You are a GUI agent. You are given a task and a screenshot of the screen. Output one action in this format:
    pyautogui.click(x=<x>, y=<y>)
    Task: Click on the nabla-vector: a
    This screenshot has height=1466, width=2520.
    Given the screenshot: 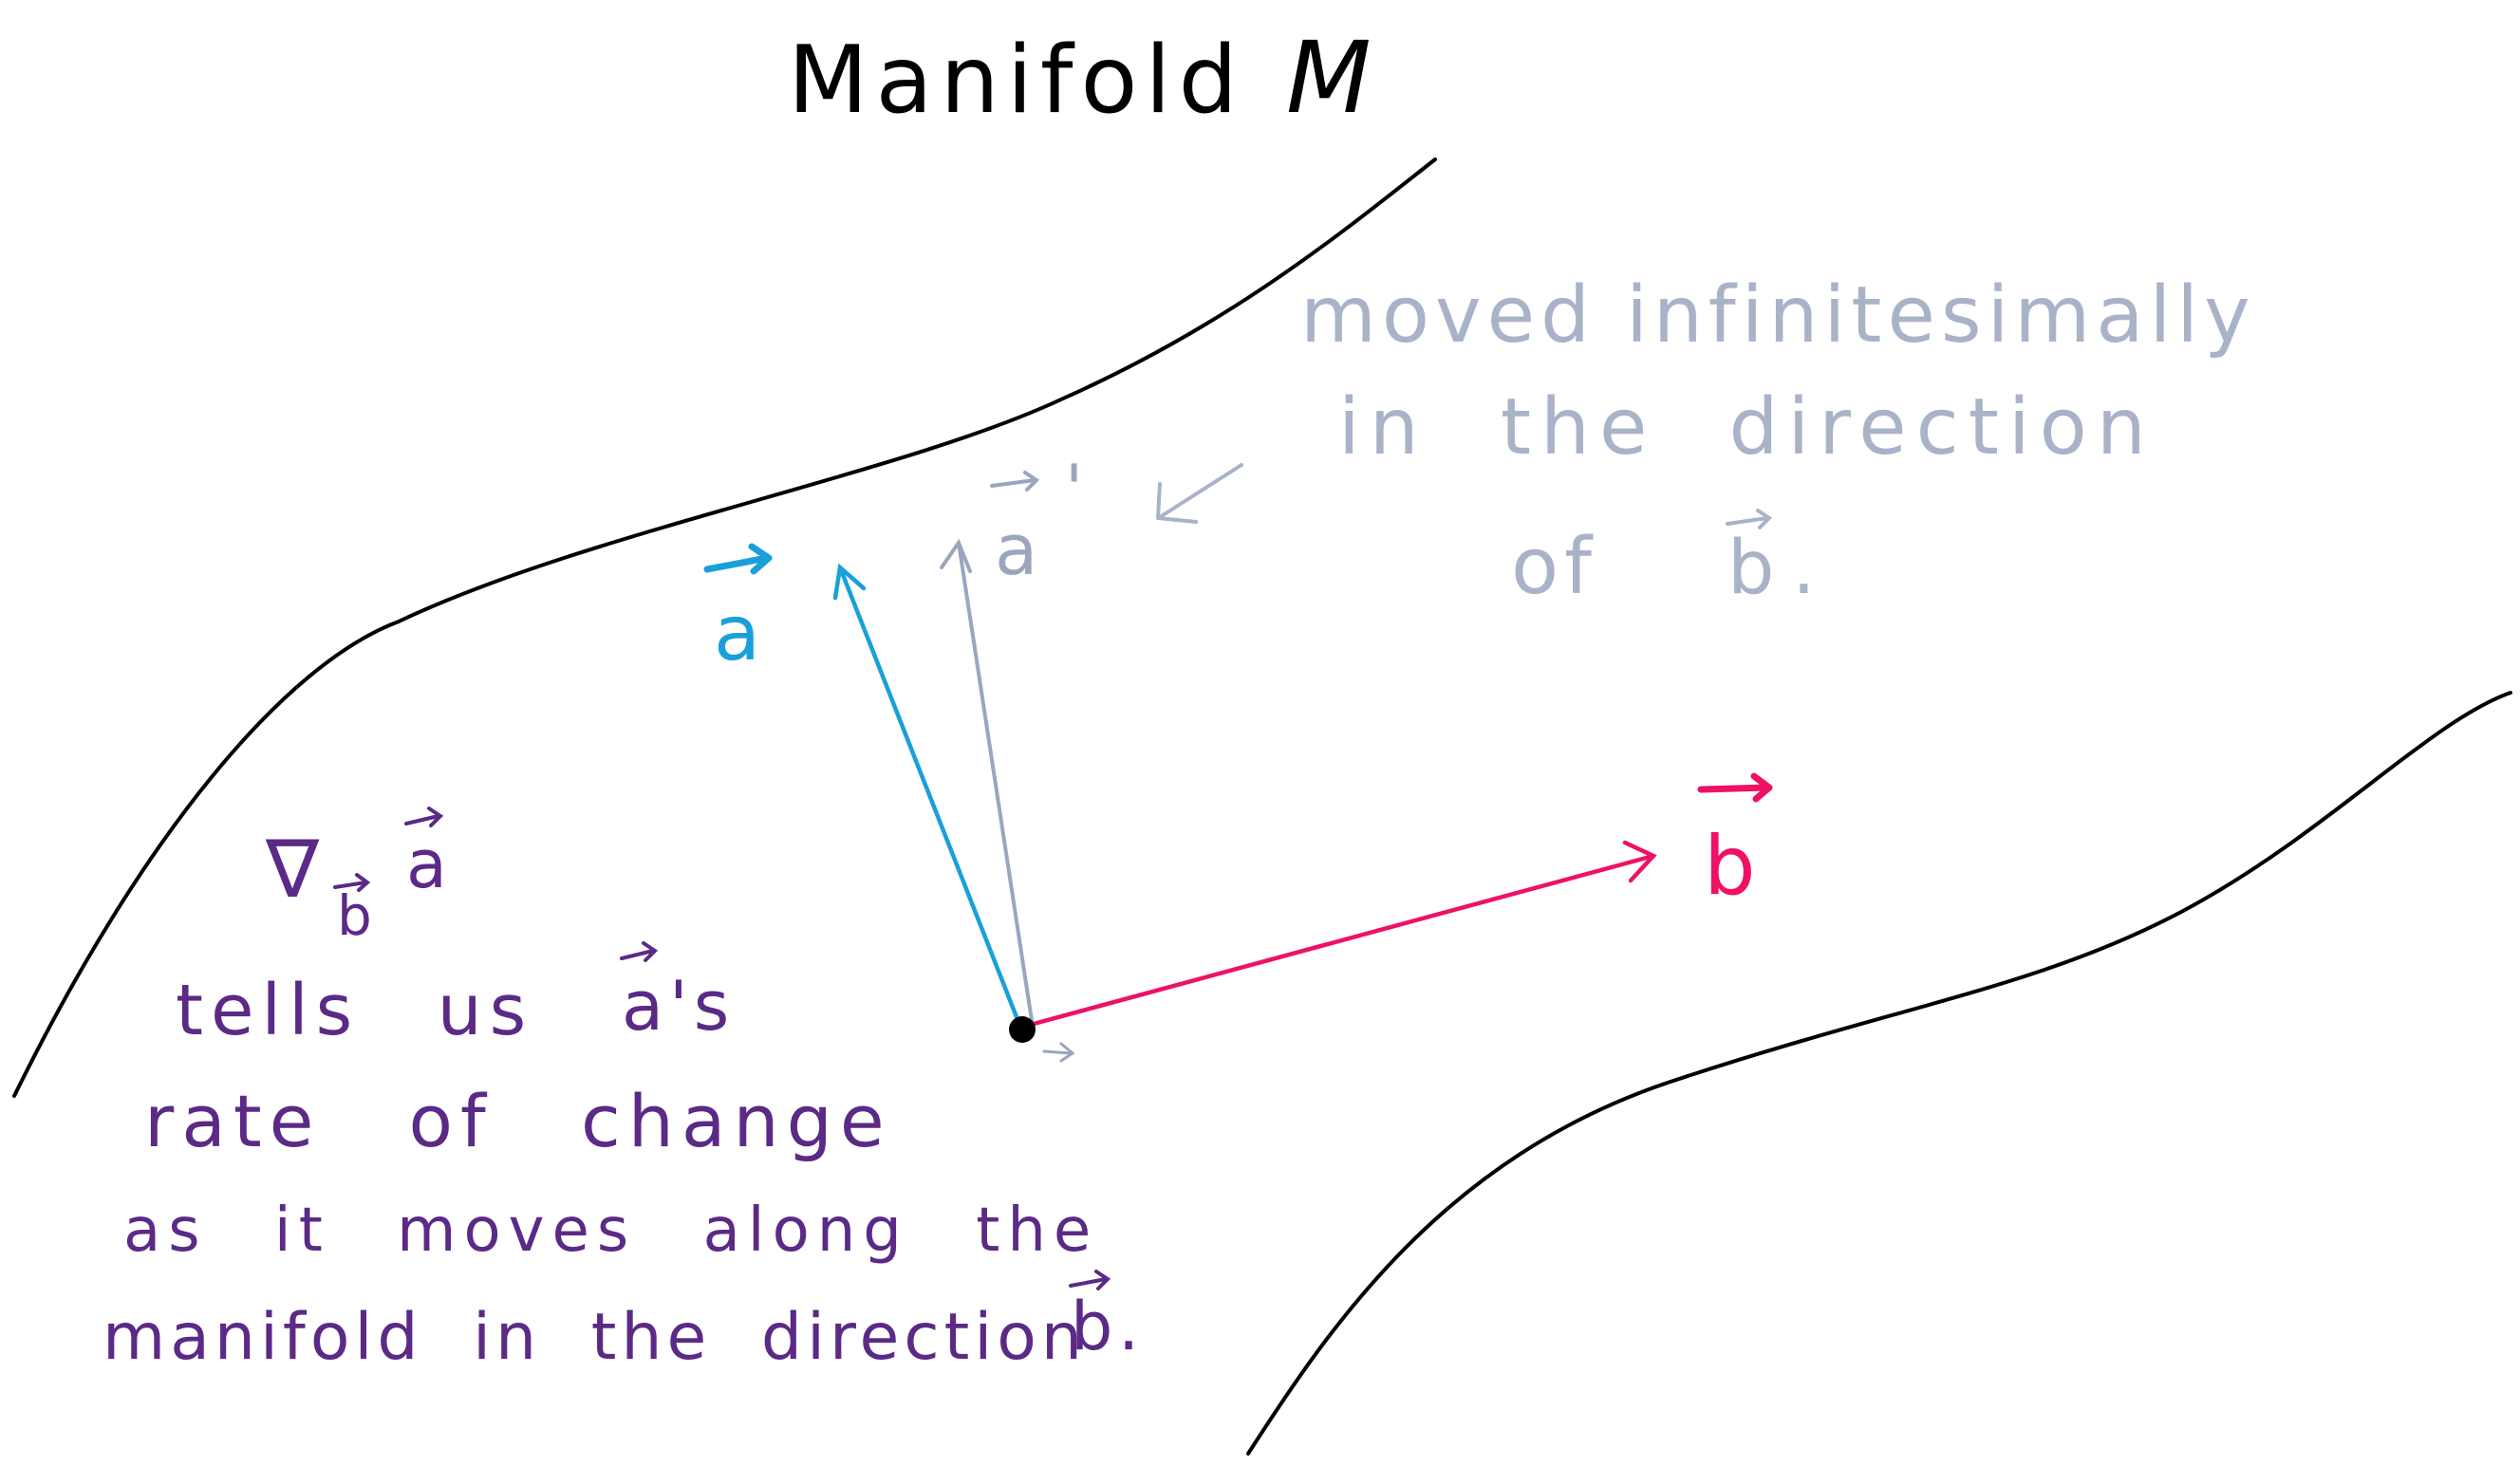 What is the action you would take?
    pyautogui.click(x=426, y=864)
    